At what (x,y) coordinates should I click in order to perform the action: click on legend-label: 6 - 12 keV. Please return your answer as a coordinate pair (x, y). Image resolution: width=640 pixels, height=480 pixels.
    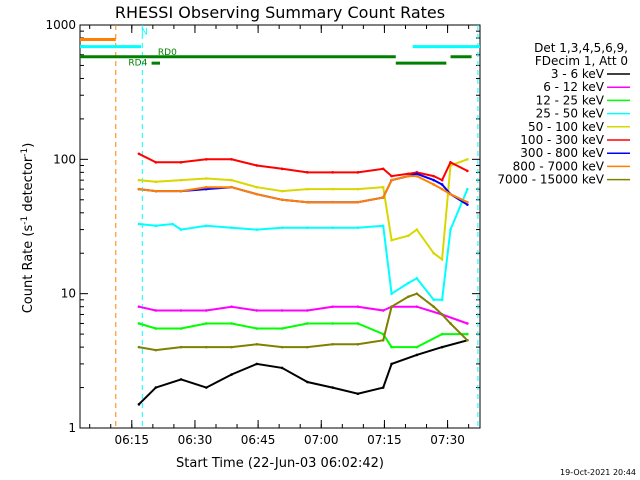
    Looking at the image, I should click on (574, 87).